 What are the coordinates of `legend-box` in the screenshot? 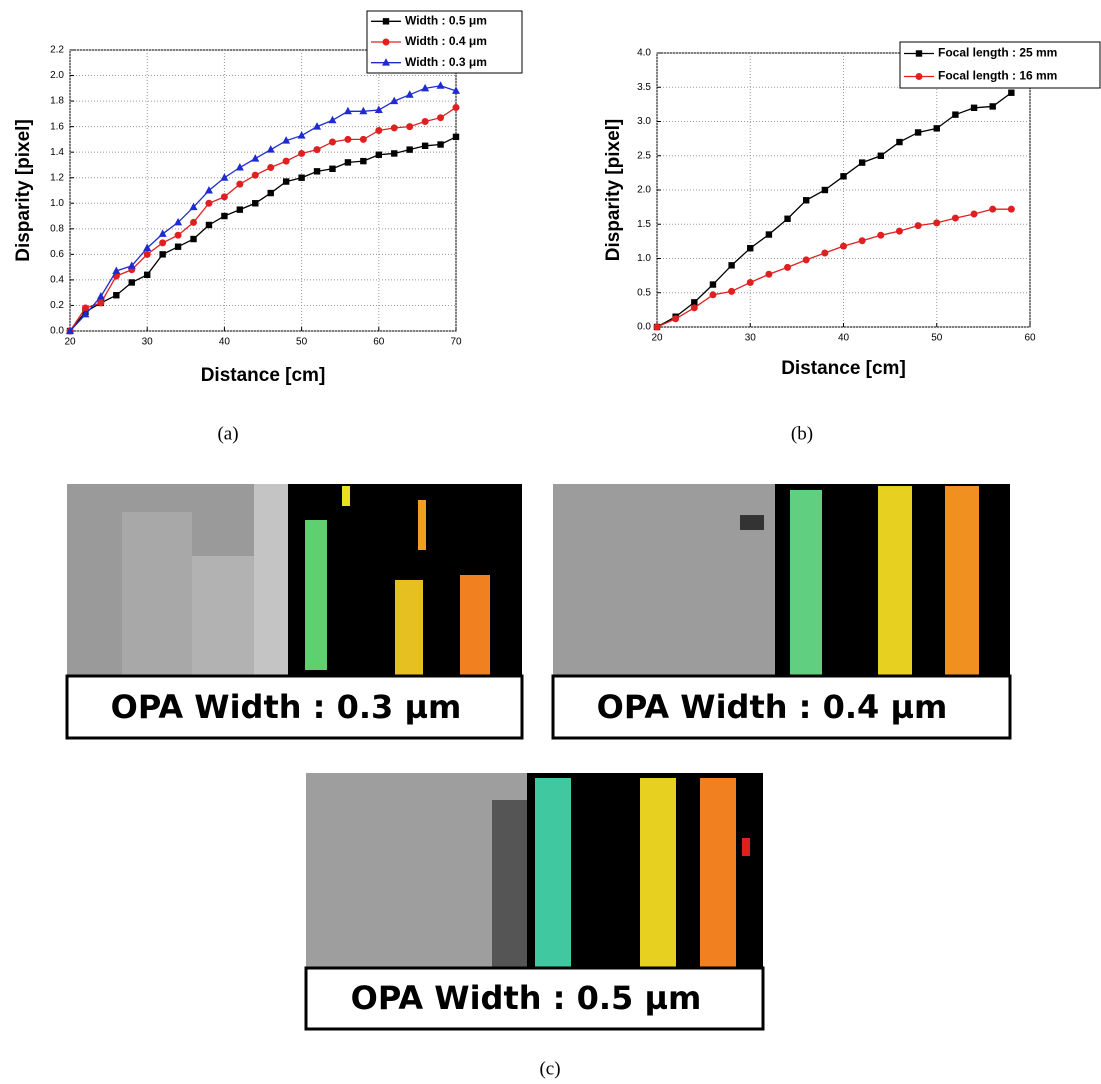 It's located at (1000, 65).